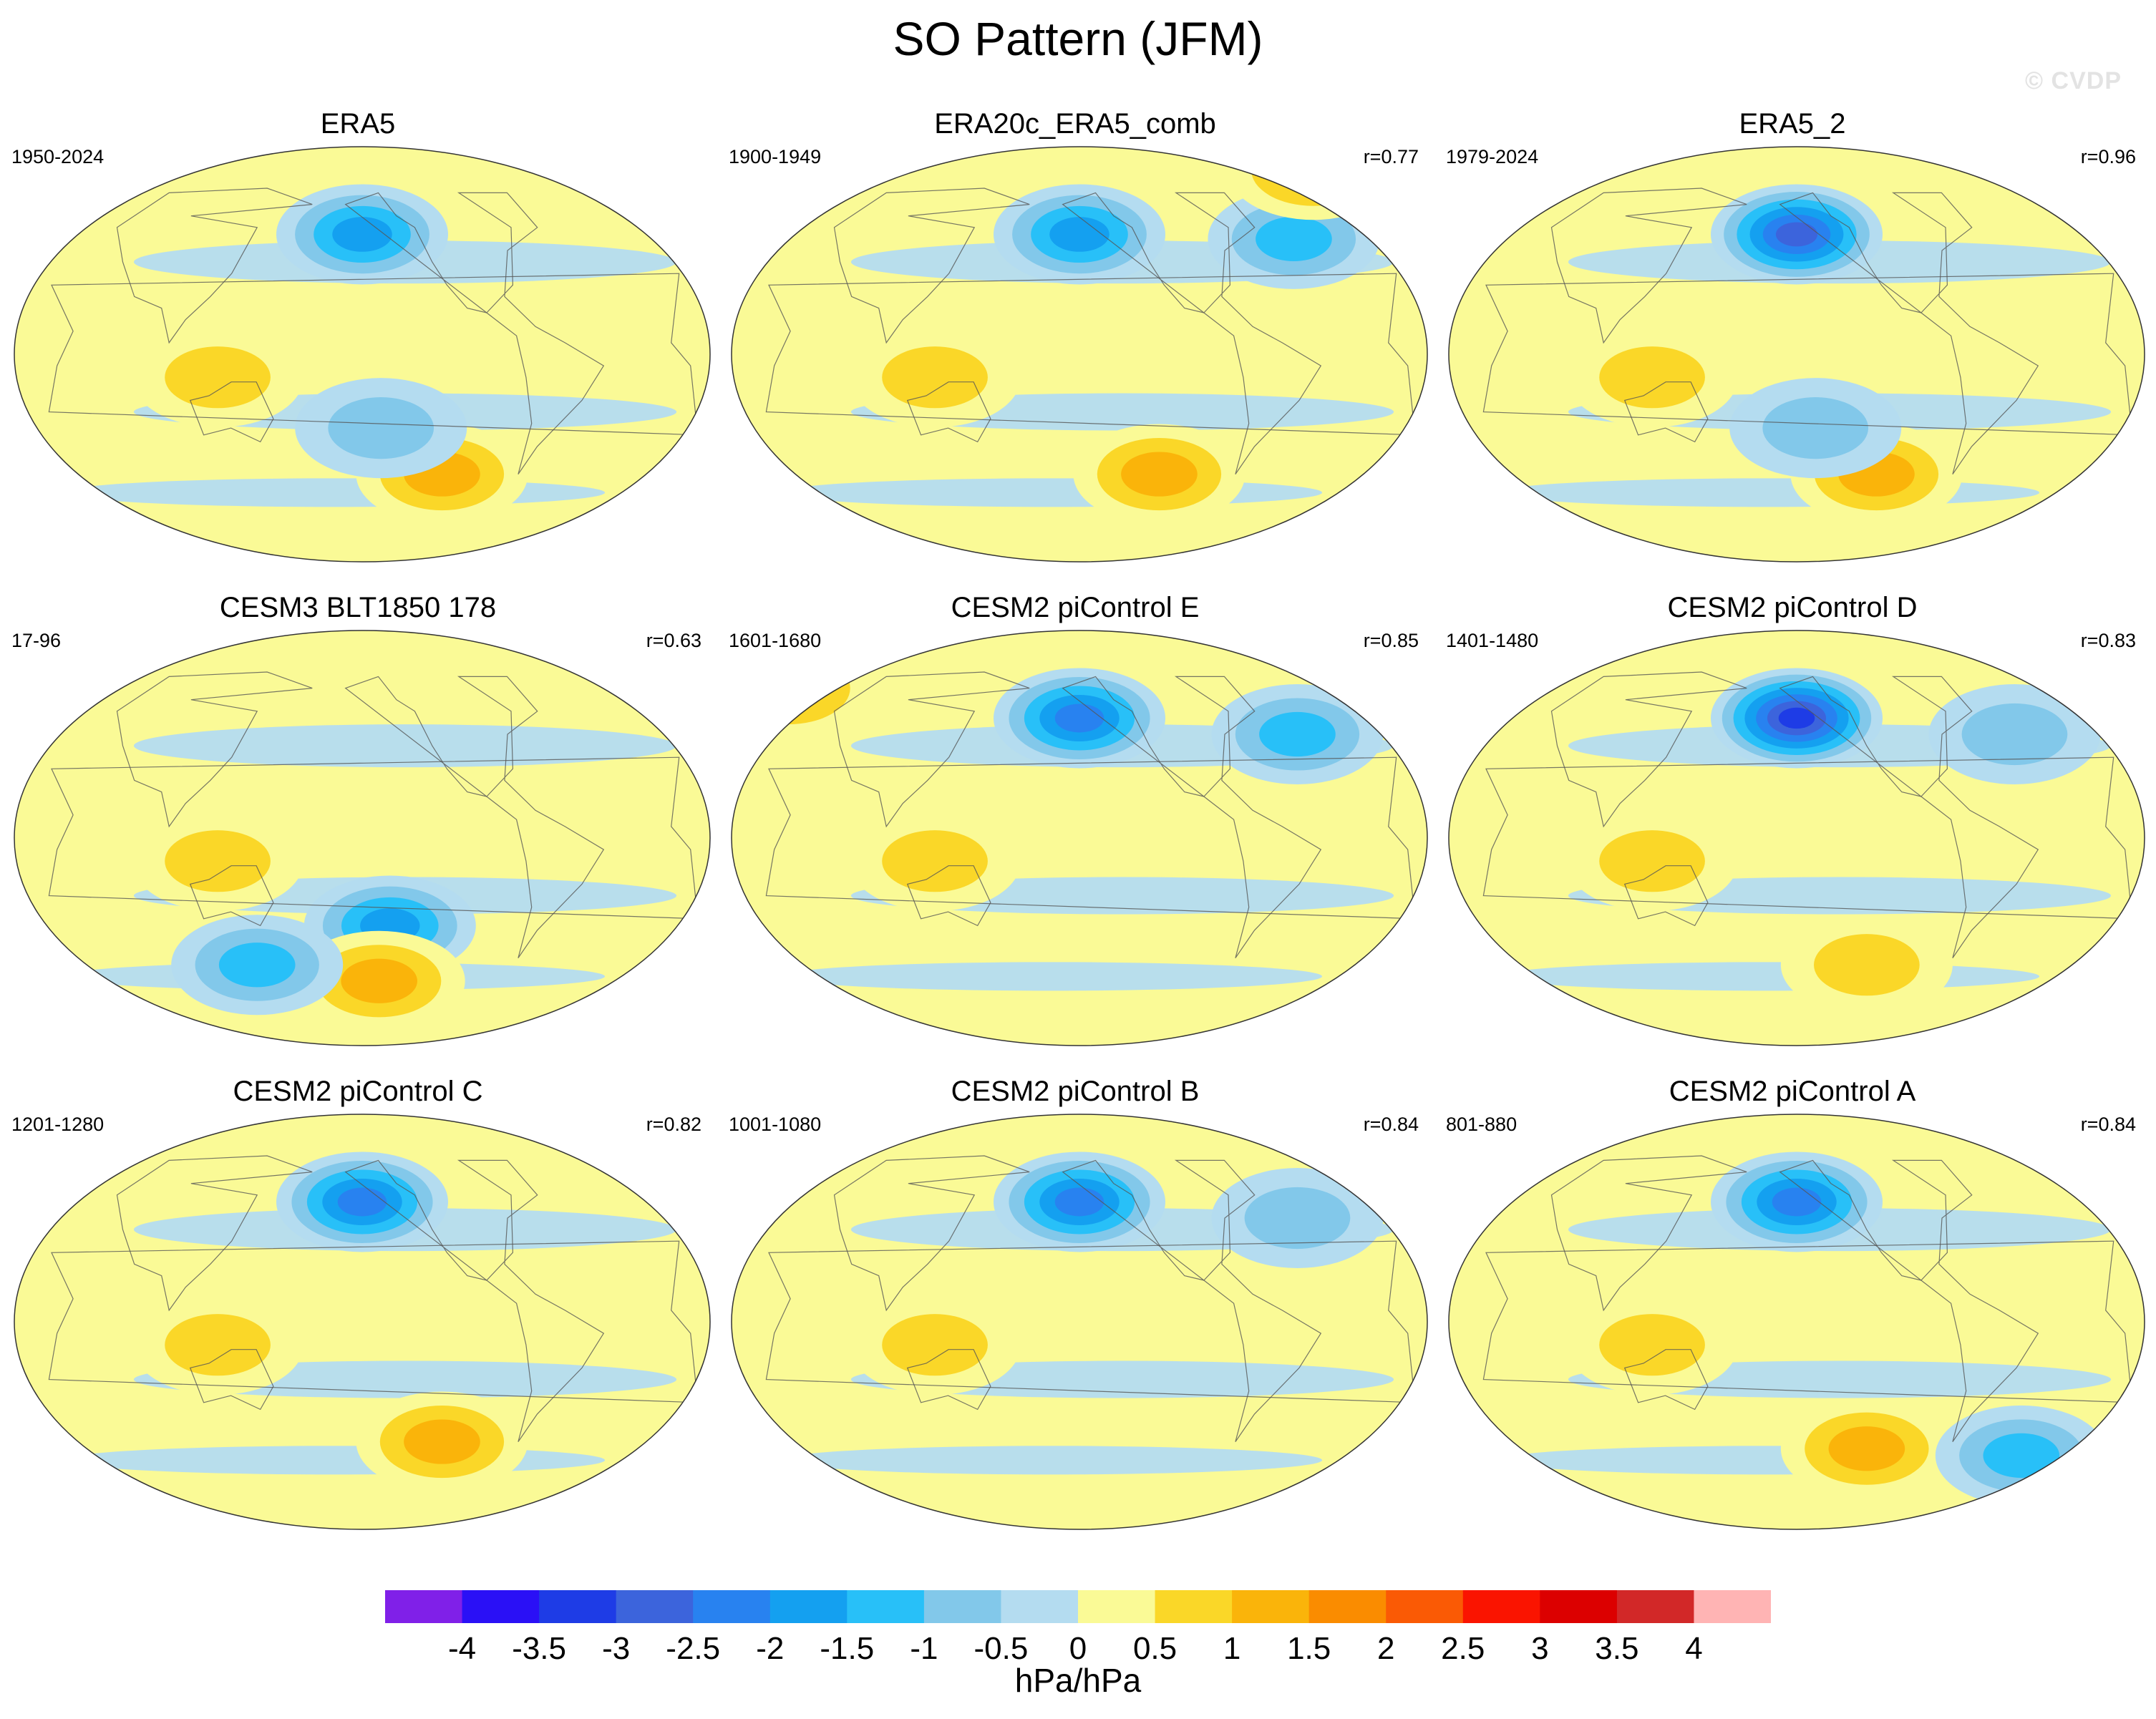 The width and height of the screenshot is (2156, 1719). What do you see at coordinates (2073, 80) in the screenshot?
I see `cvdp-watermark: © CVDP` at bounding box center [2073, 80].